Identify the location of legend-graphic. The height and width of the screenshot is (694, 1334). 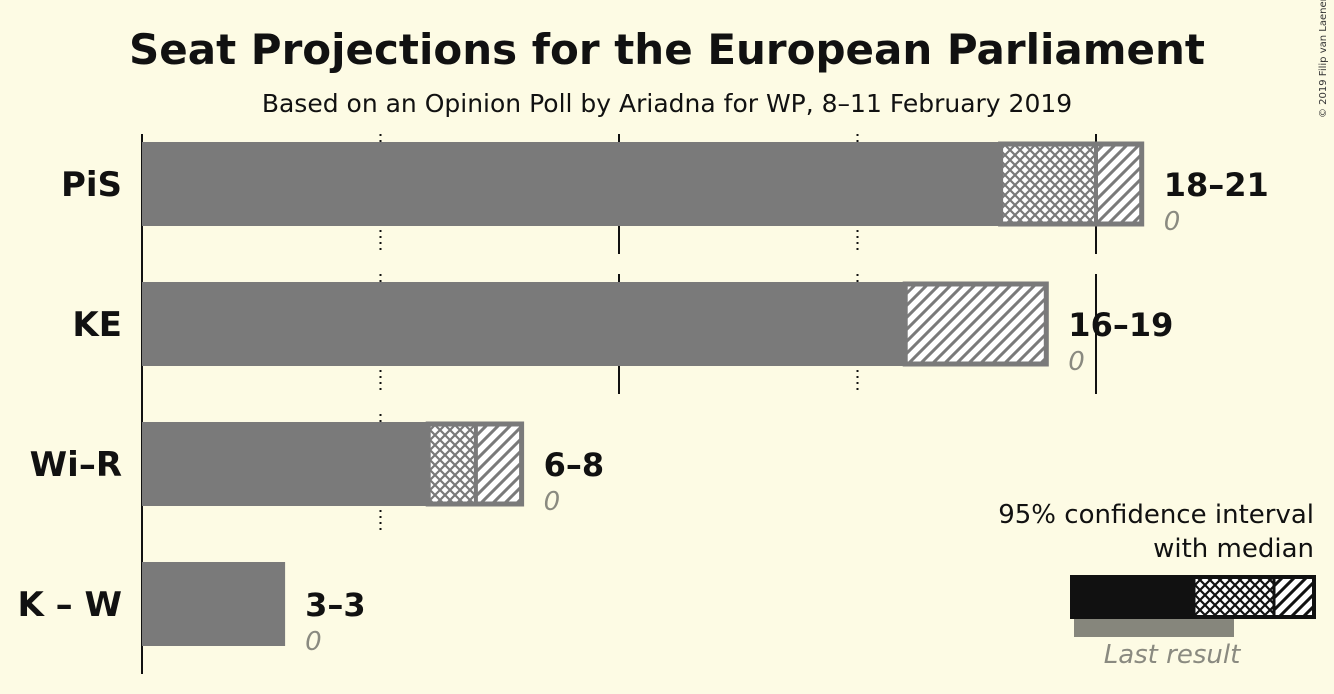
(1193, 606).